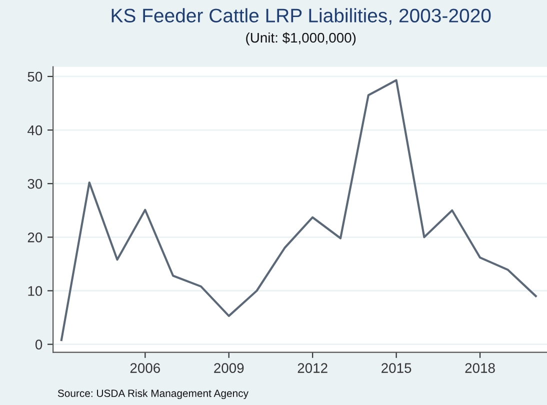  Describe the element at coordinates (301, 39) in the screenshot. I see `chart-subtitle: (Unit: $1,000,000)` at that location.